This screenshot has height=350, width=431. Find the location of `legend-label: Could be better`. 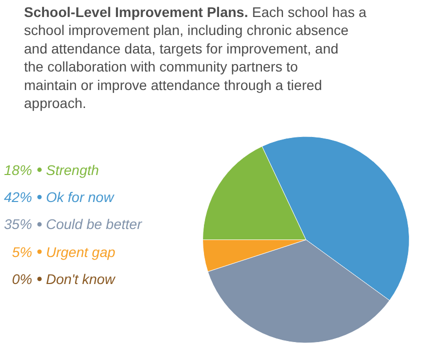

legend-label: Could be better is located at coordinates (95, 224).